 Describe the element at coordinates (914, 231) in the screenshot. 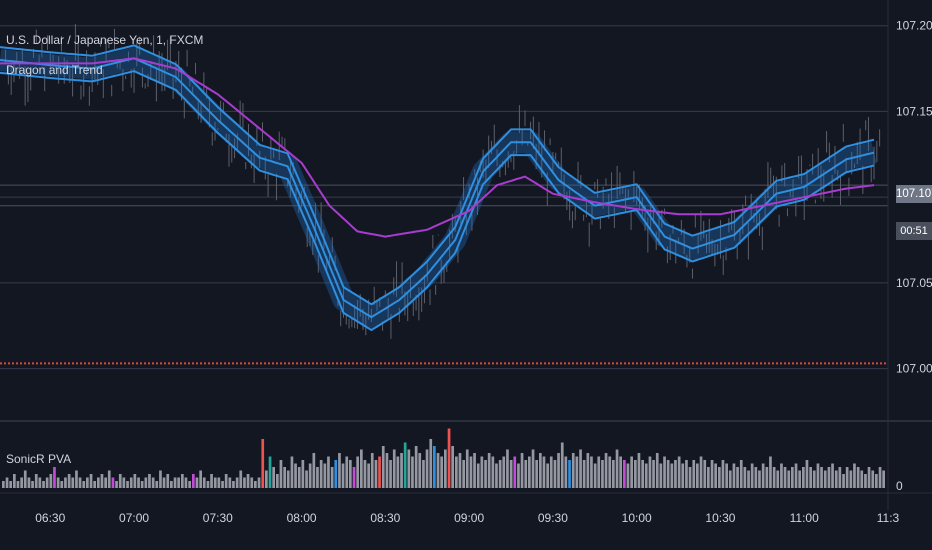

I see `bar-countdown-badge: 00:51` at that location.